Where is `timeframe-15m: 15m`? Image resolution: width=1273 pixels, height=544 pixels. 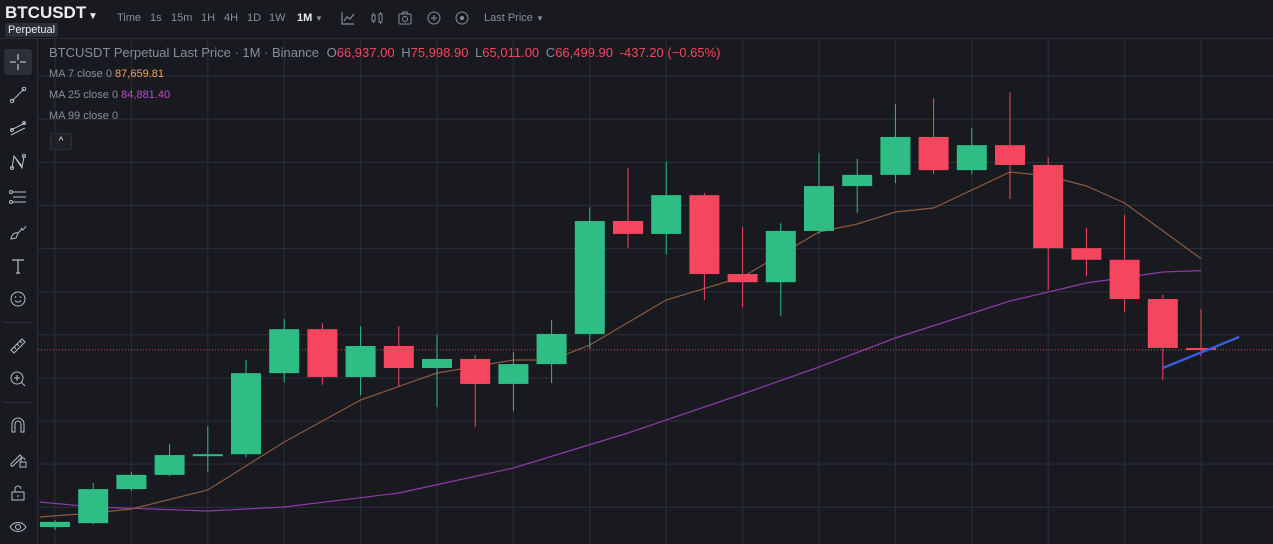 timeframe-15m: 15m is located at coordinates (182, 18).